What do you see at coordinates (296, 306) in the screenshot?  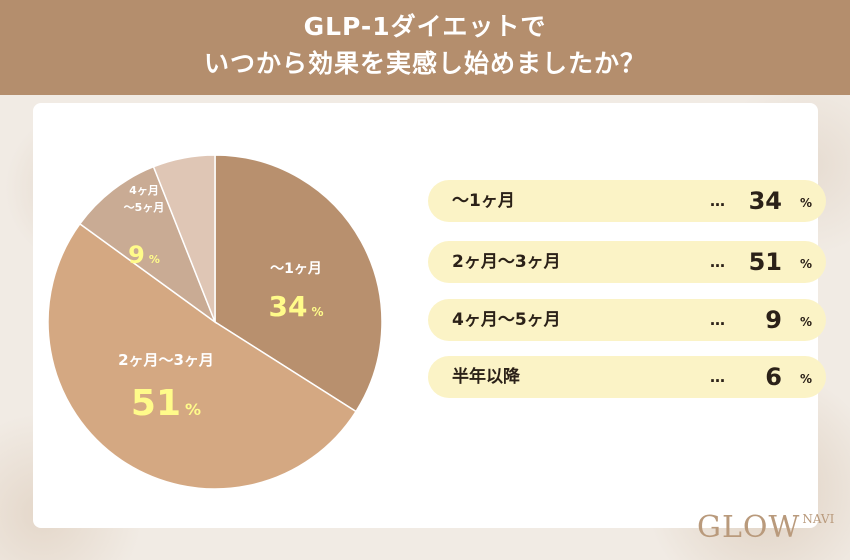 I see `slice-value-label: 34%` at bounding box center [296, 306].